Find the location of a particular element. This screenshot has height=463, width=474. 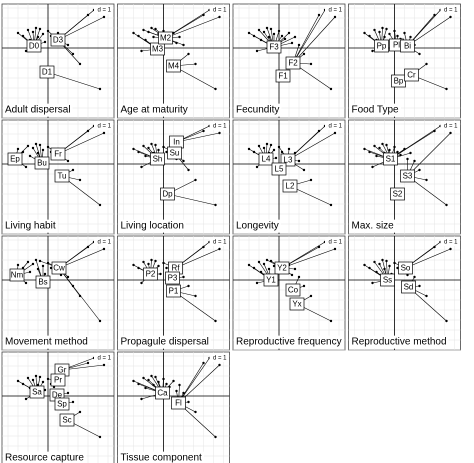

panel-title: Propagule dispersal is located at coordinates (165, 342).